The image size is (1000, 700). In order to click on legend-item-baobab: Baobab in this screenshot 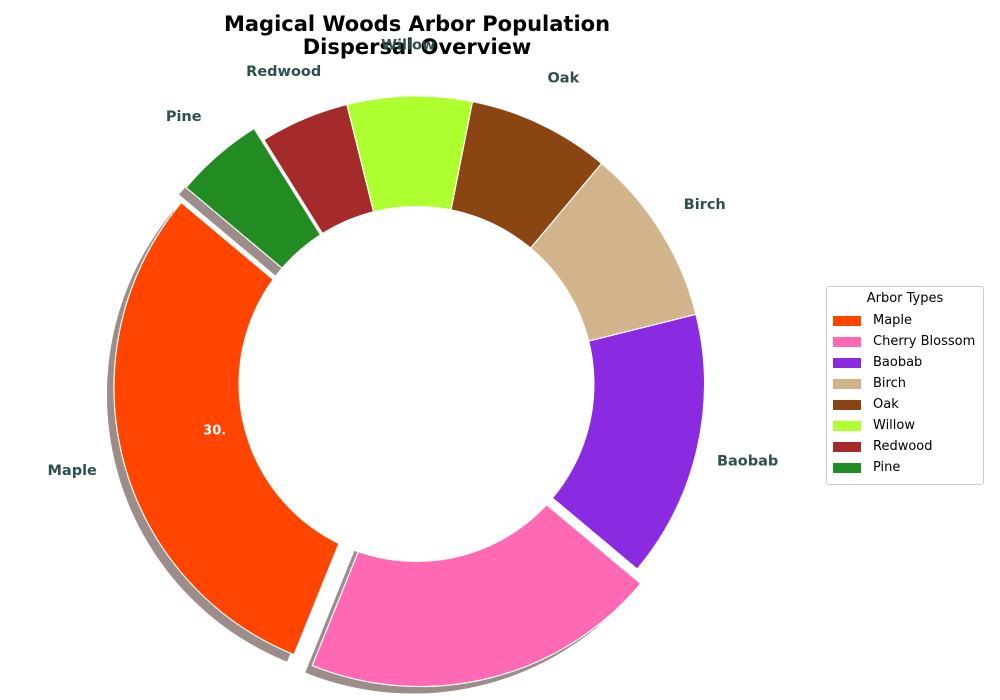, I will do `click(905, 362)`.